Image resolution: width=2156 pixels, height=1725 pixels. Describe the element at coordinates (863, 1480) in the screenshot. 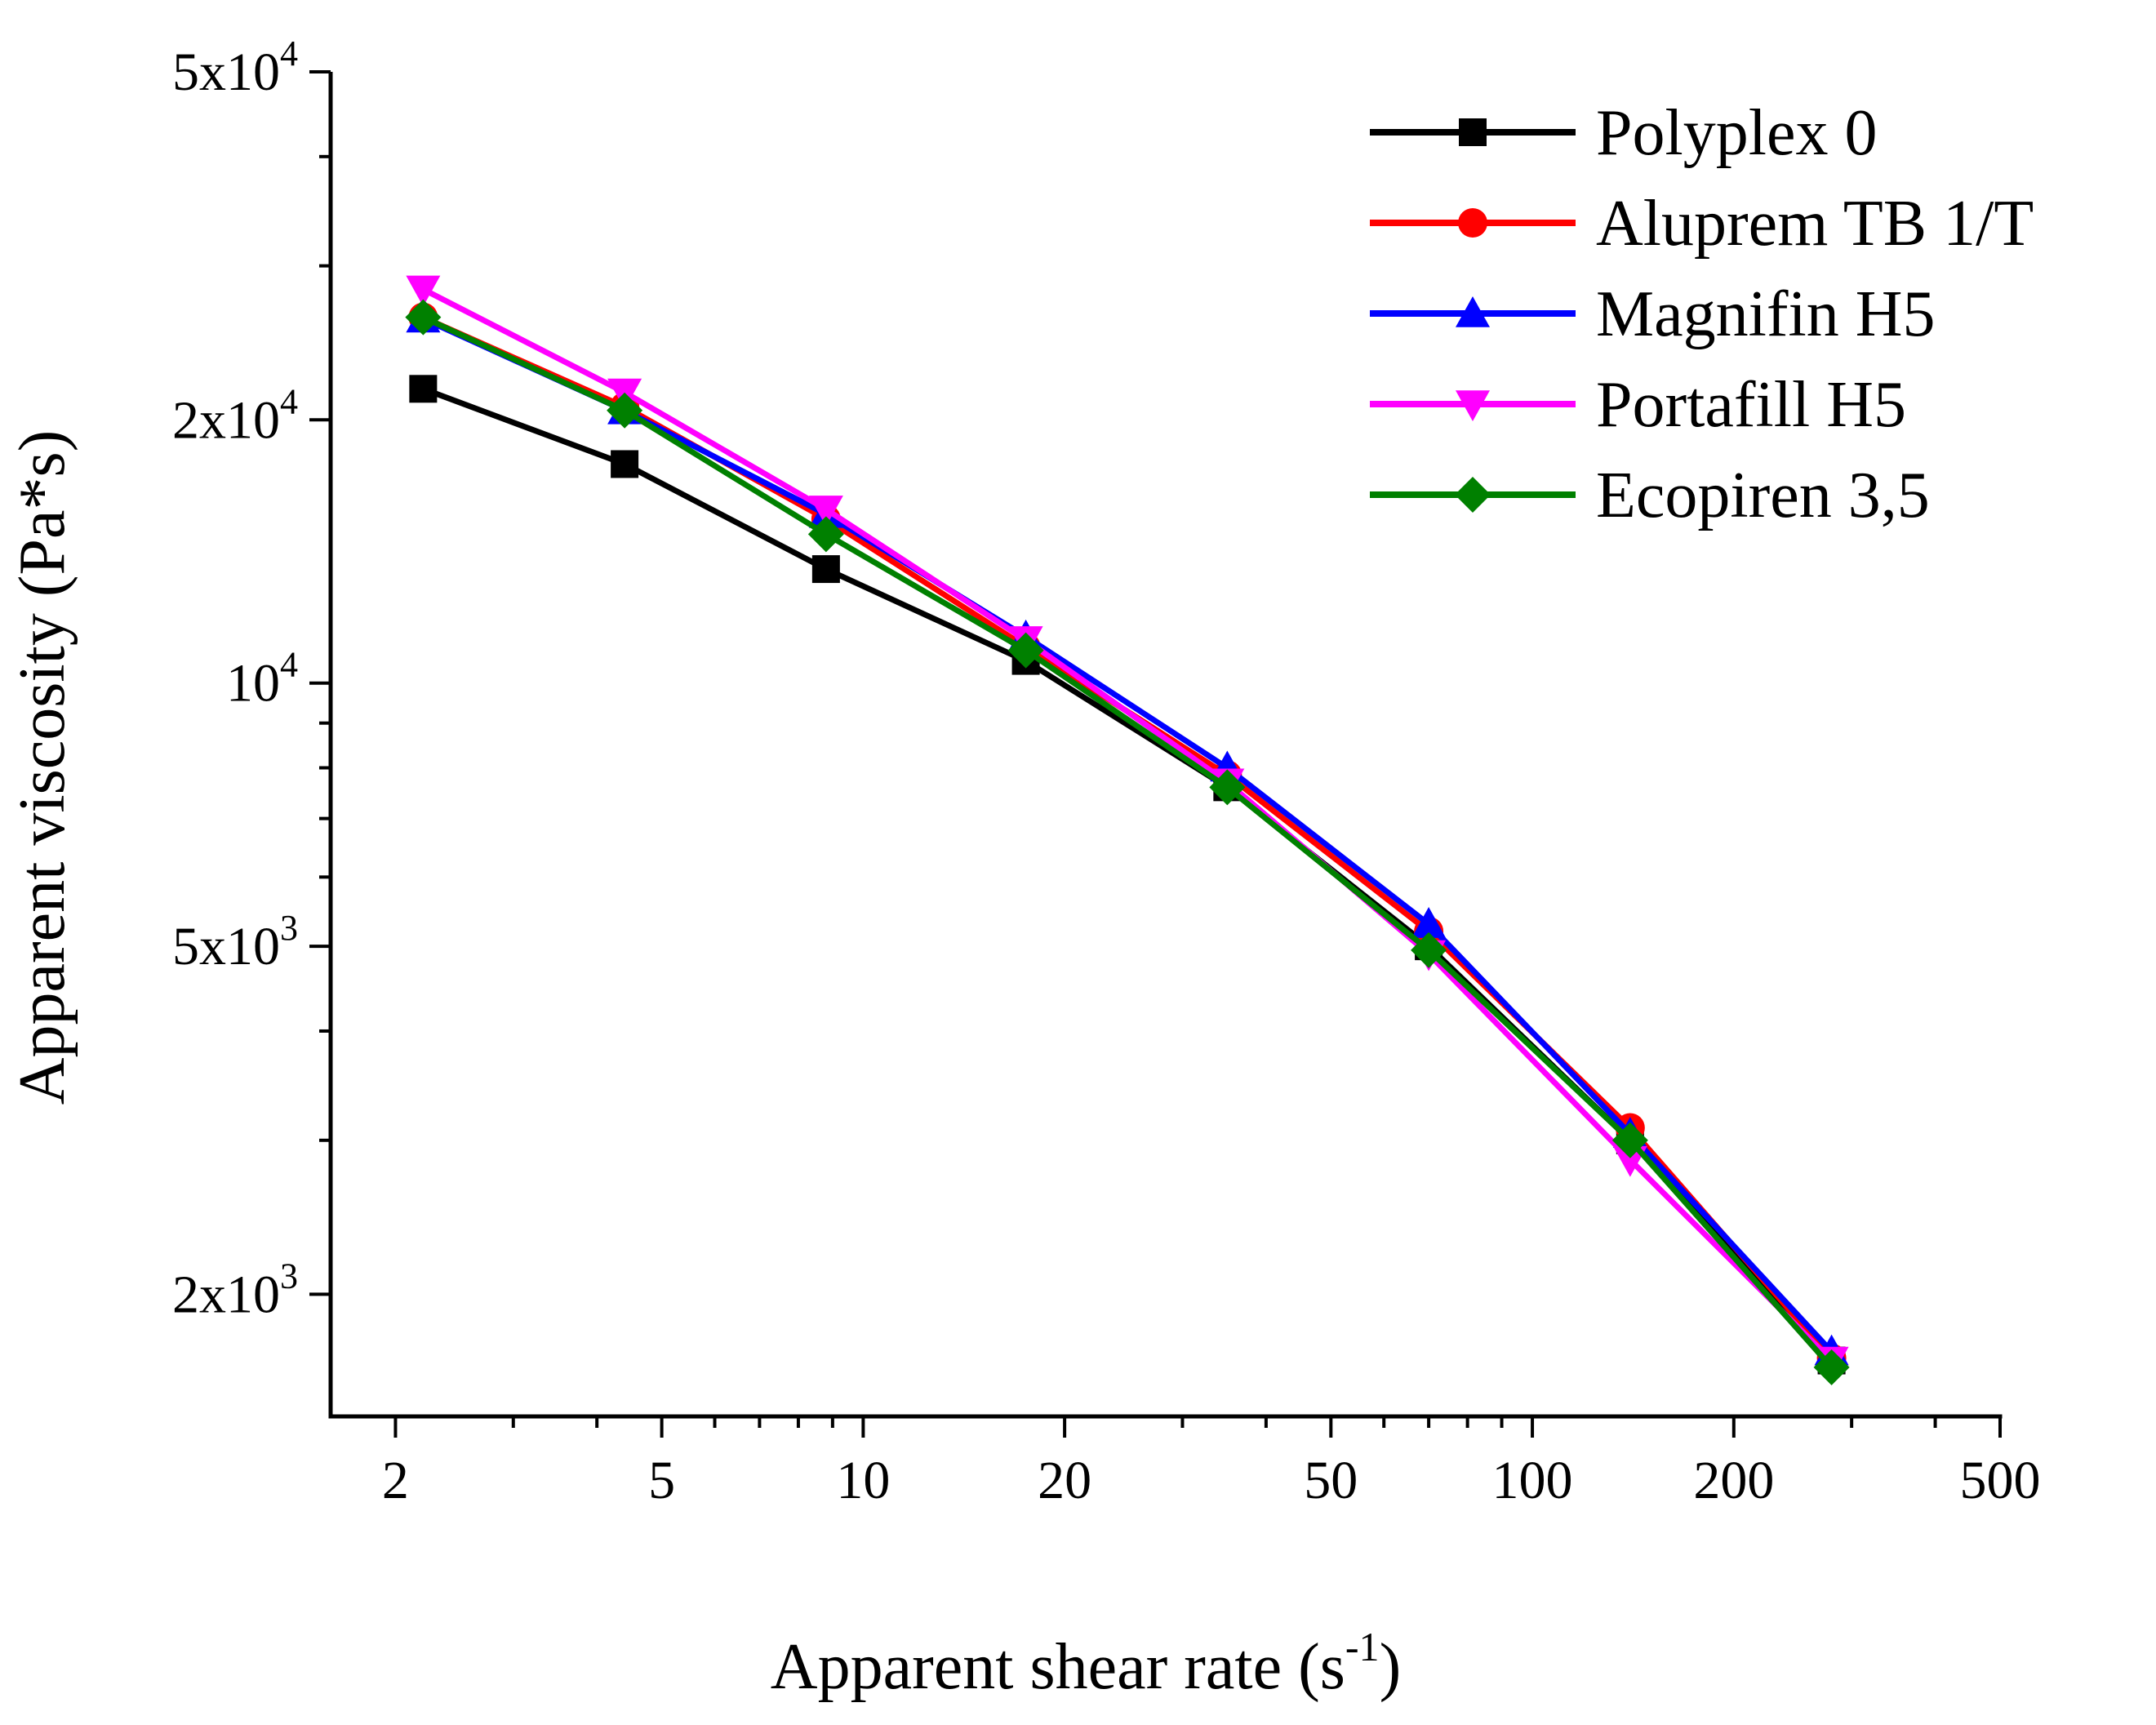

I see `x-tick-label: 10` at that location.